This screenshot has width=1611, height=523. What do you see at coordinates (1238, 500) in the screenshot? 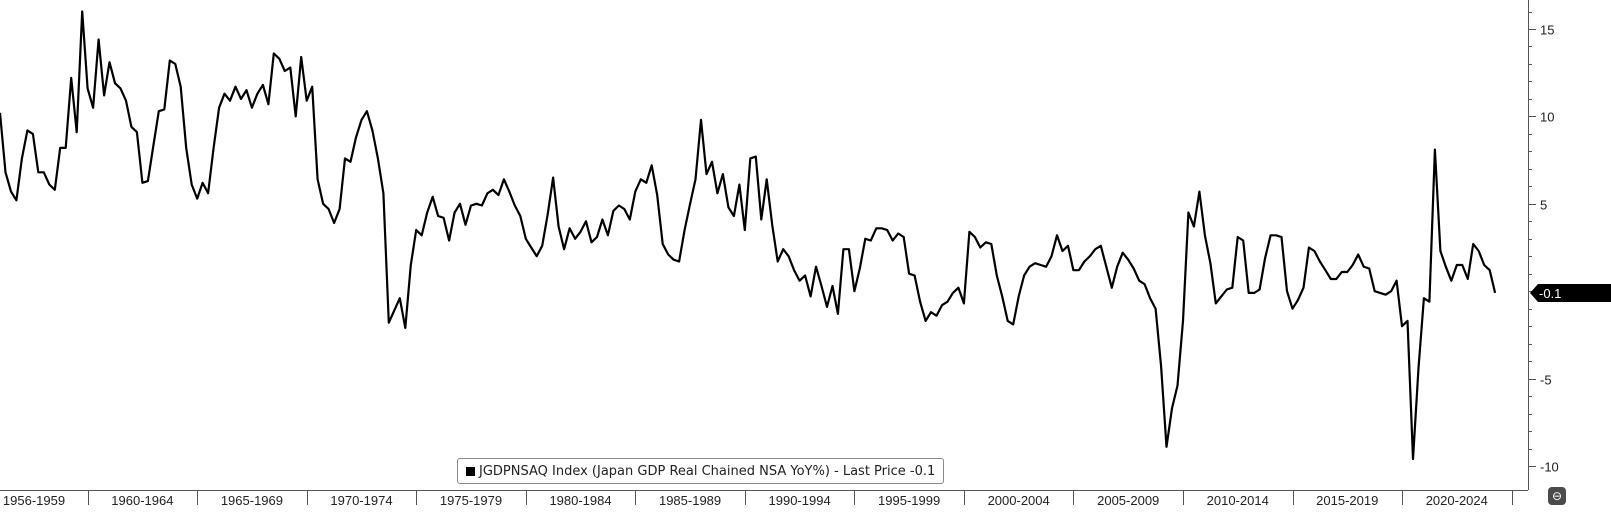
I see `x-tick-label: 2010-2014` at bounding box center [1238, 500].